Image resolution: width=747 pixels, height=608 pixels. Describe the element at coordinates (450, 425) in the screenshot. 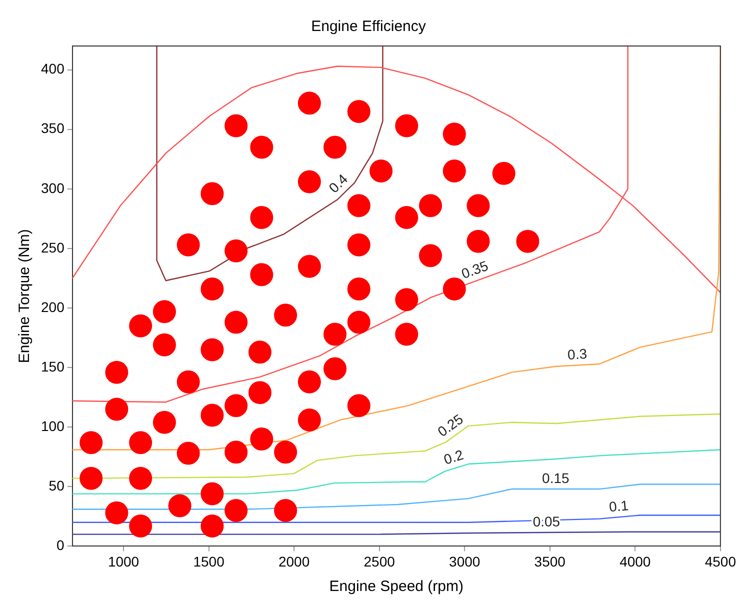

I see `text: 0.25` at that location.